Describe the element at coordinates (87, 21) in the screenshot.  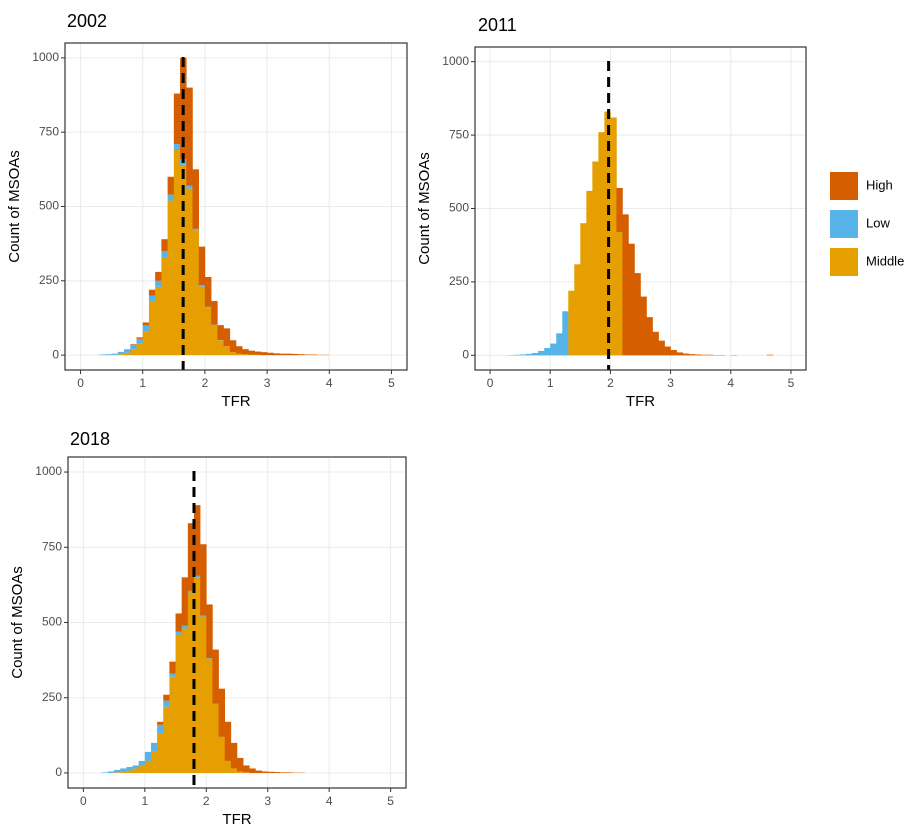
I see `chart-title: 2002` at that location.